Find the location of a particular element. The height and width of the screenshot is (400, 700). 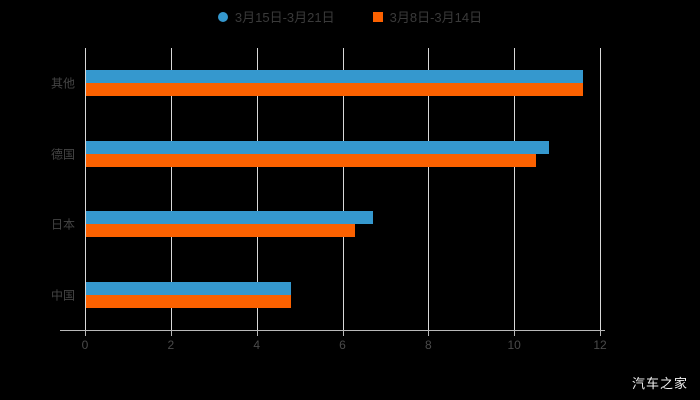

x-axis-tick-label: 2 is located at coordinates (171, 345).